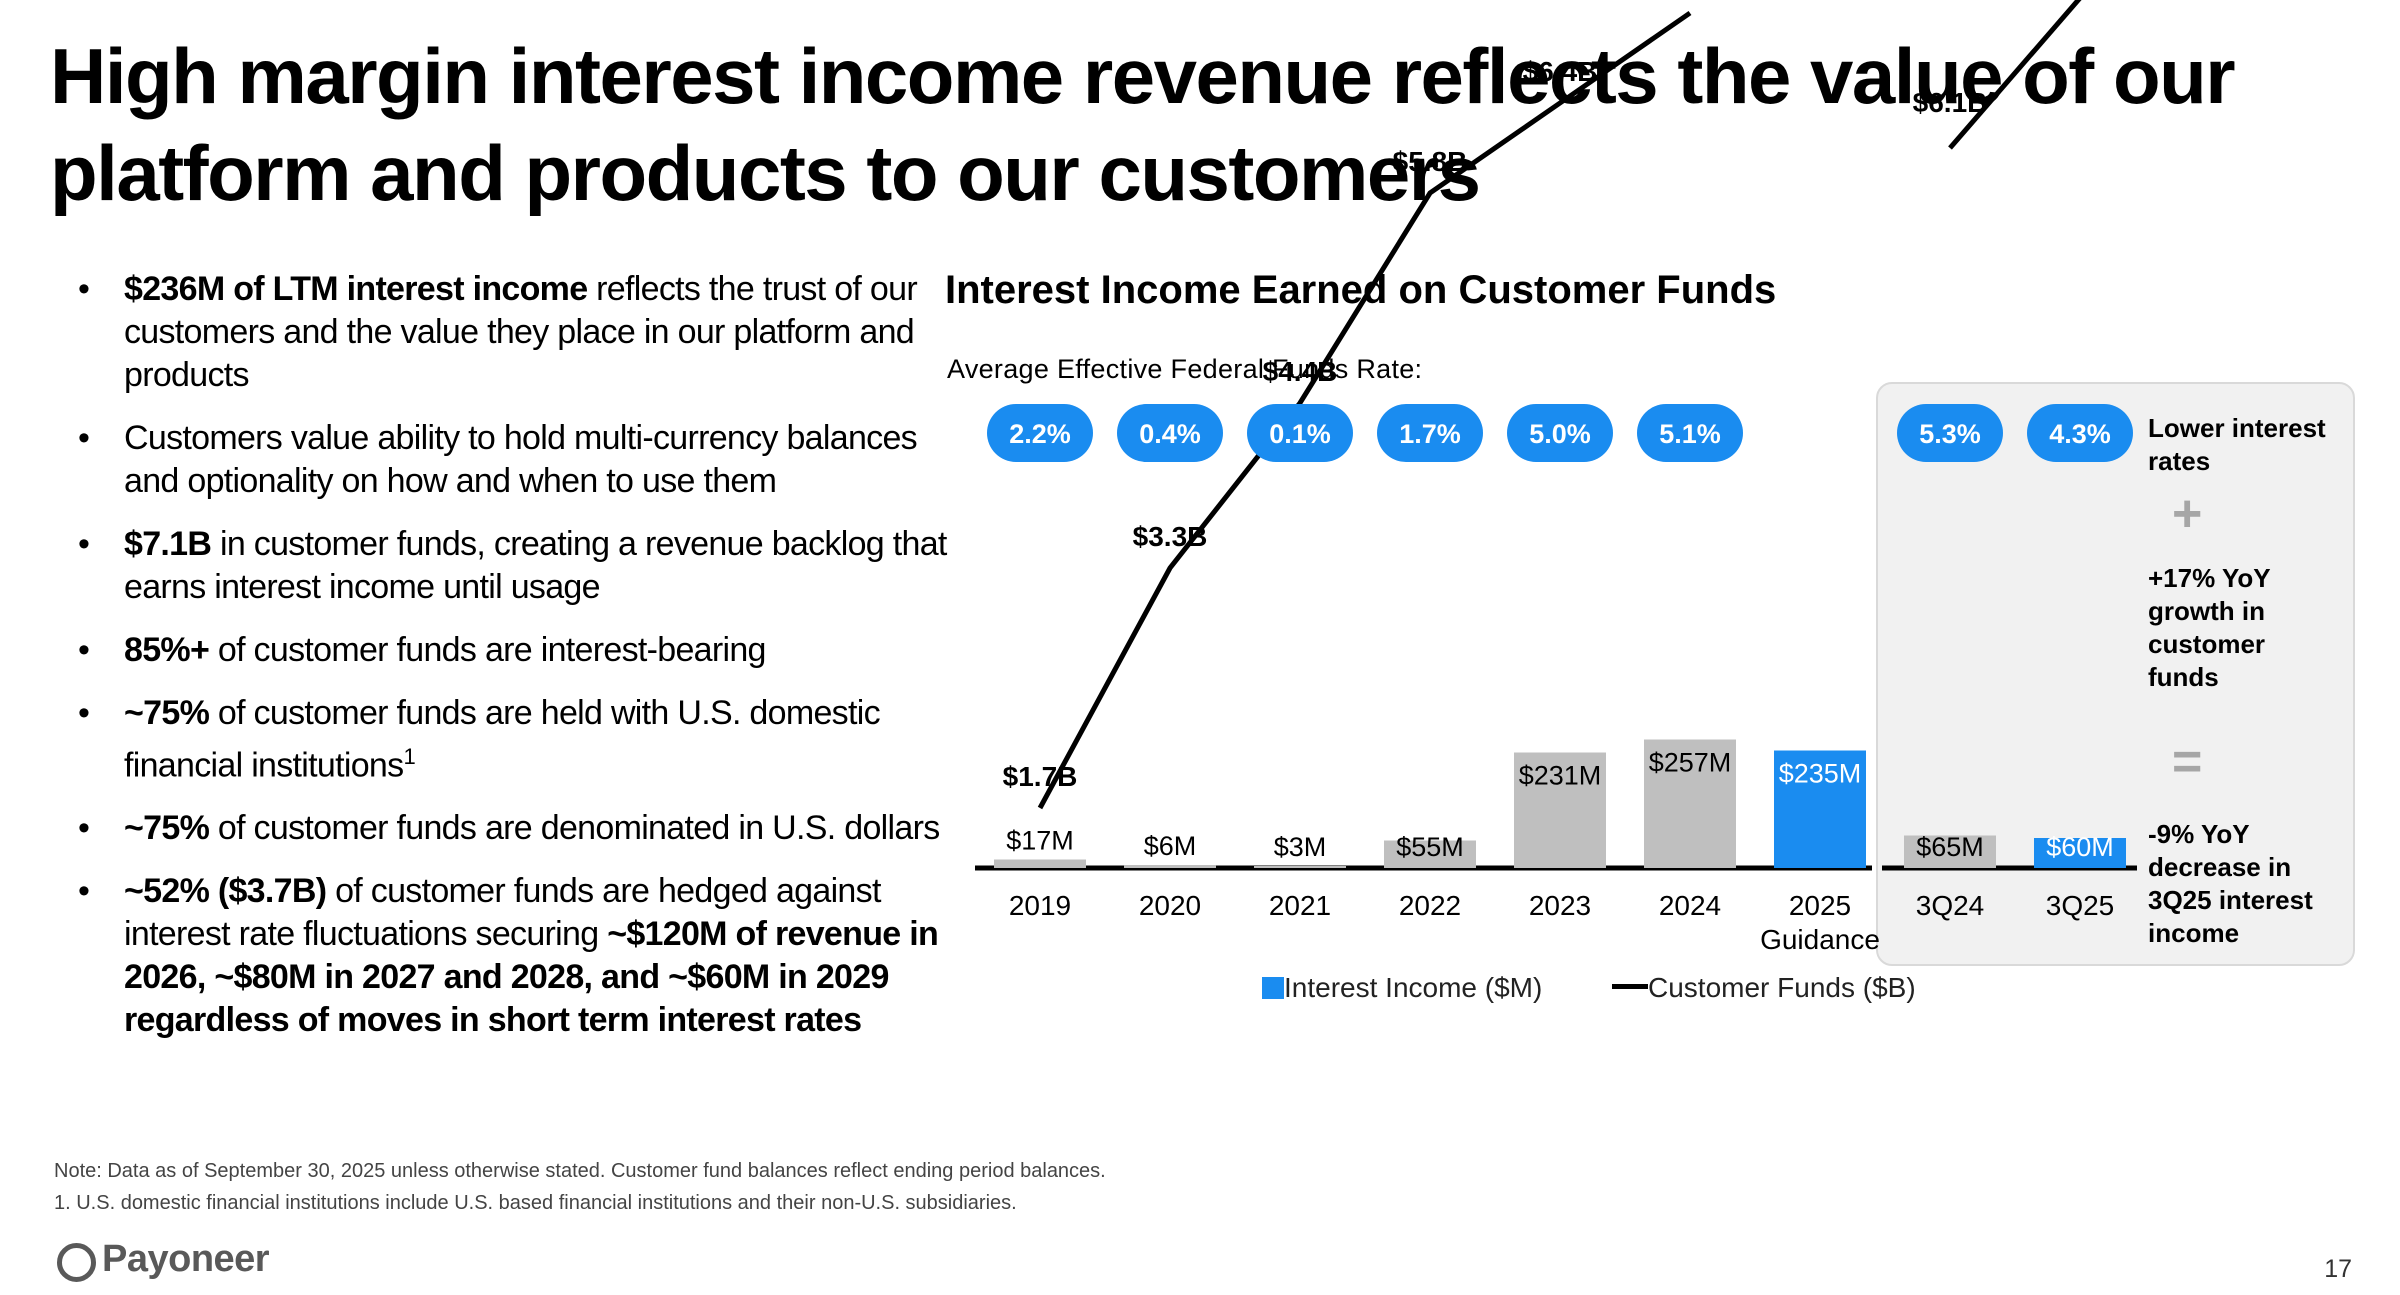 The width and height of the screenshot is (2400, 1295). What do you see at coordinates (1430, 847) in the screenshot?
I see `bar-value-label-3: $55M` at bounding box center [1430, 847].